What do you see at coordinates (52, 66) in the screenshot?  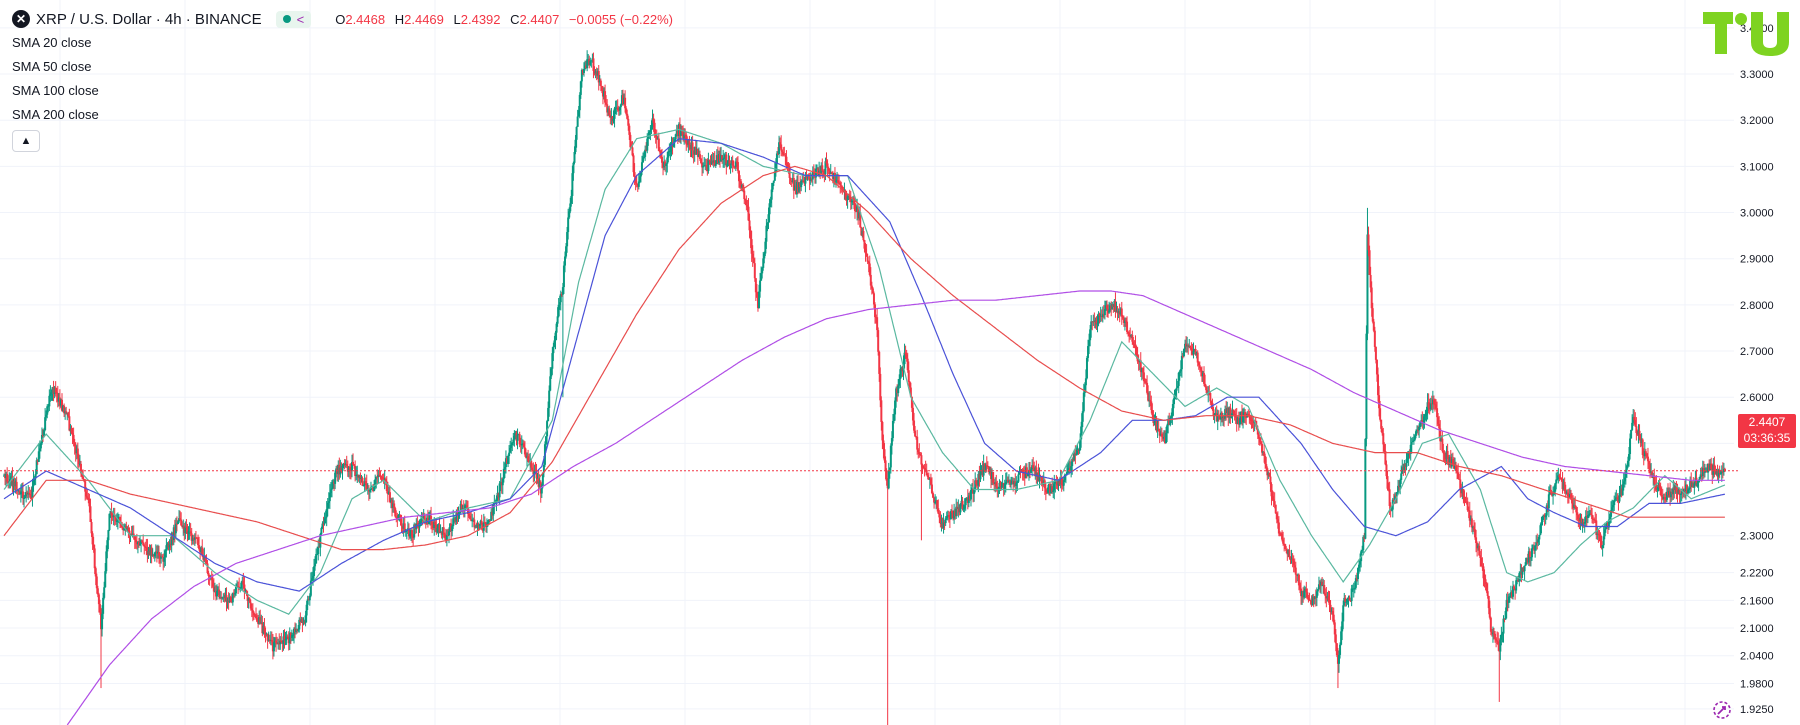 I see `indicator-sma50: SMA 50 close` at bounding box center [52, 66].